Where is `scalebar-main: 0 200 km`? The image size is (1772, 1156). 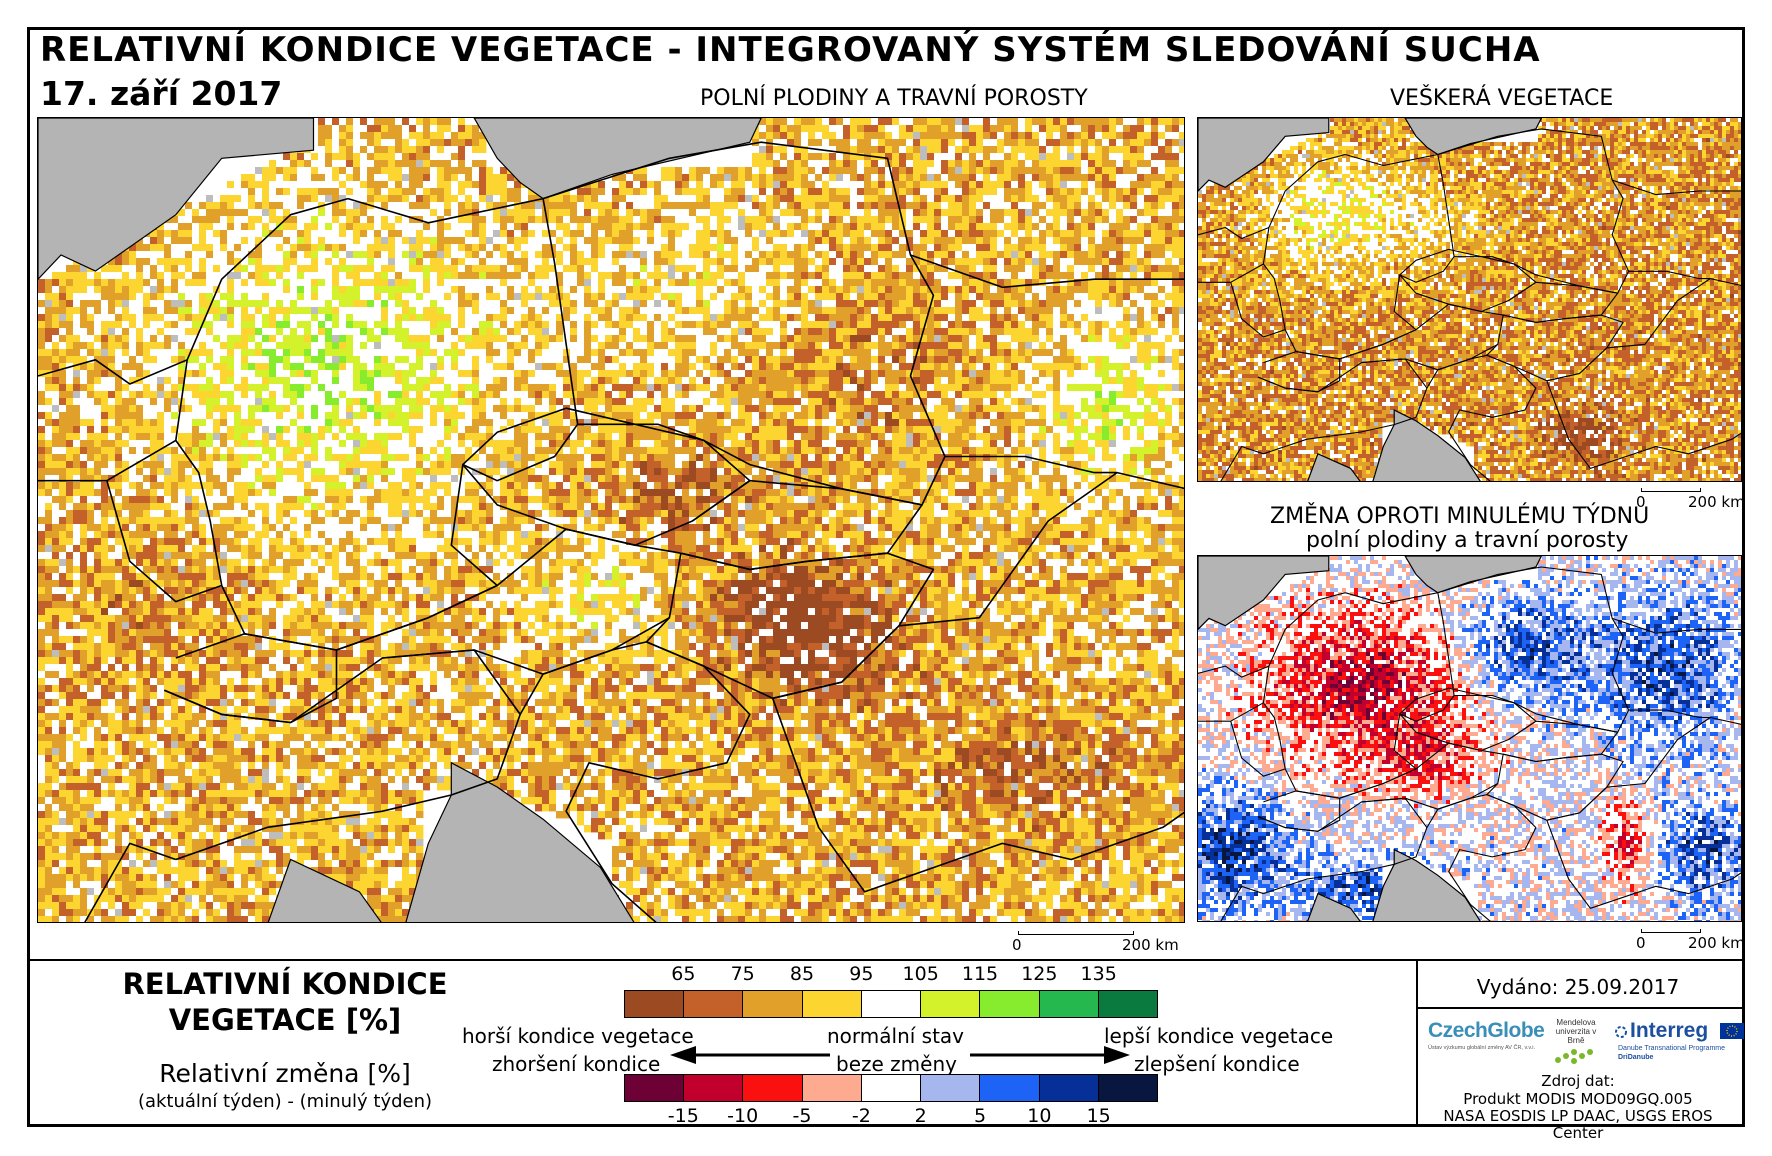 scalebar-main: 0 200 km is located at coordinates (1097, 940).